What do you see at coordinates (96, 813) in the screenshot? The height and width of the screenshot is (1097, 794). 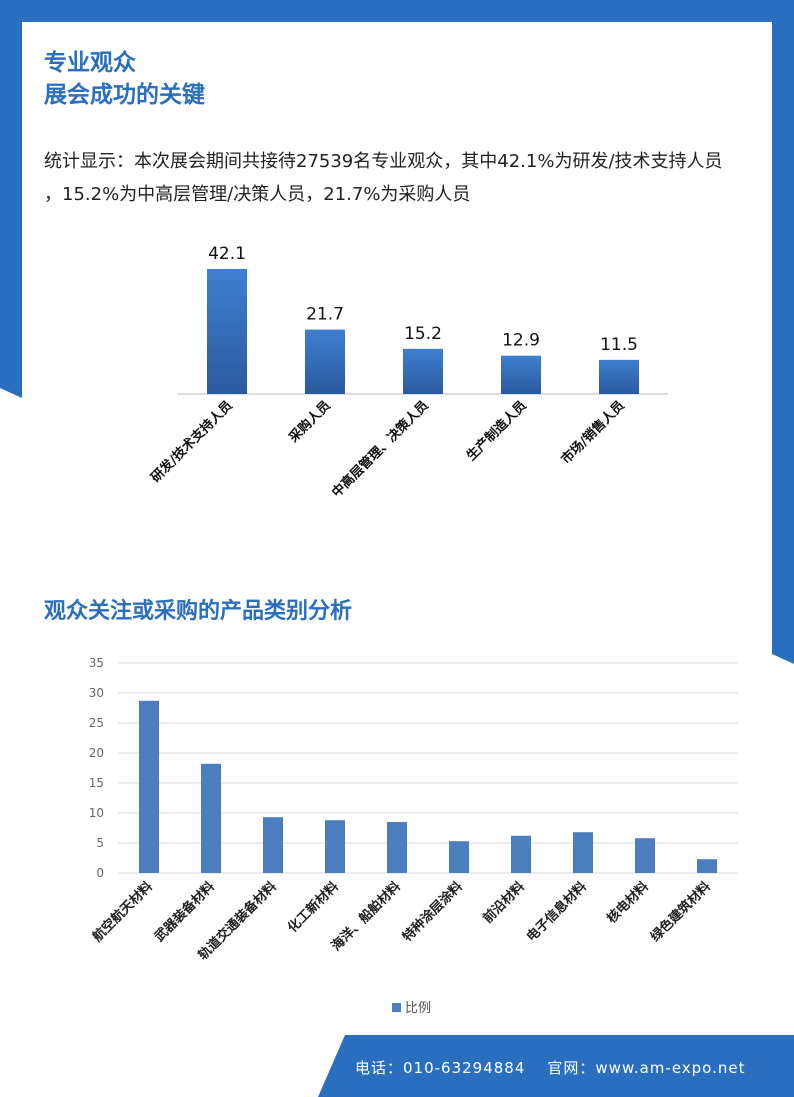 I see `y-tick-label: 10` at bounding box center [96, 813].